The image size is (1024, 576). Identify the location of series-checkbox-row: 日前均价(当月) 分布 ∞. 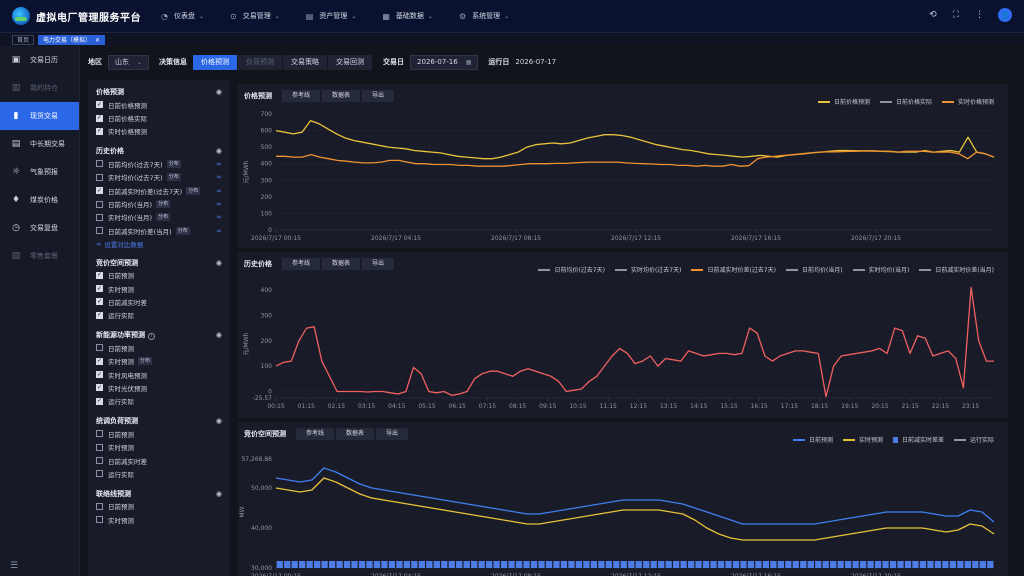
(159, 203).